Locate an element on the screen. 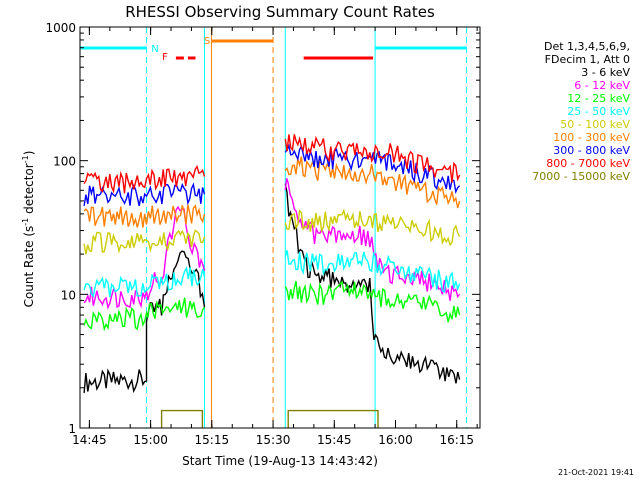  x-tick-label-3: 15:15 is located at coordinates (212, 440).